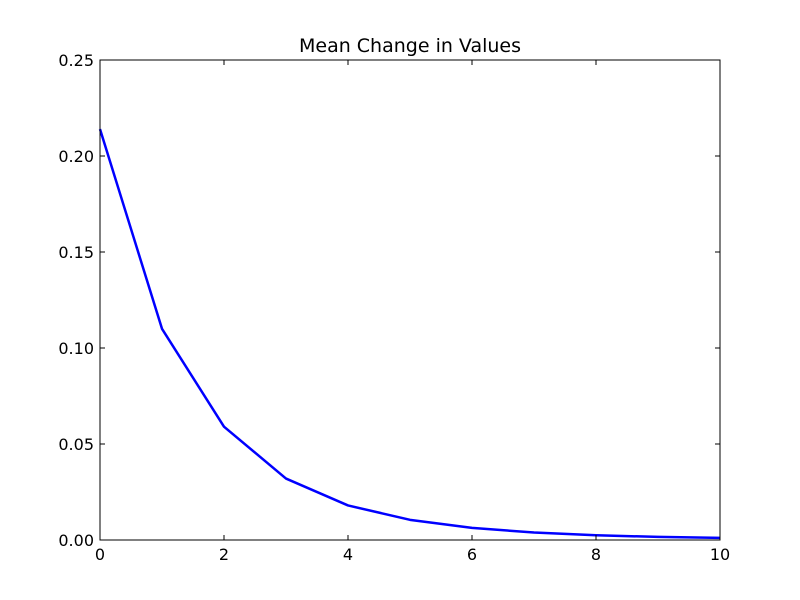 Image resolution: width=800 pixels, height=600 pixels. What do you see at coordinates (76, 156) in the screenshot?
I see `y-tick-label: 0.20` at bounding box center [76, 156].